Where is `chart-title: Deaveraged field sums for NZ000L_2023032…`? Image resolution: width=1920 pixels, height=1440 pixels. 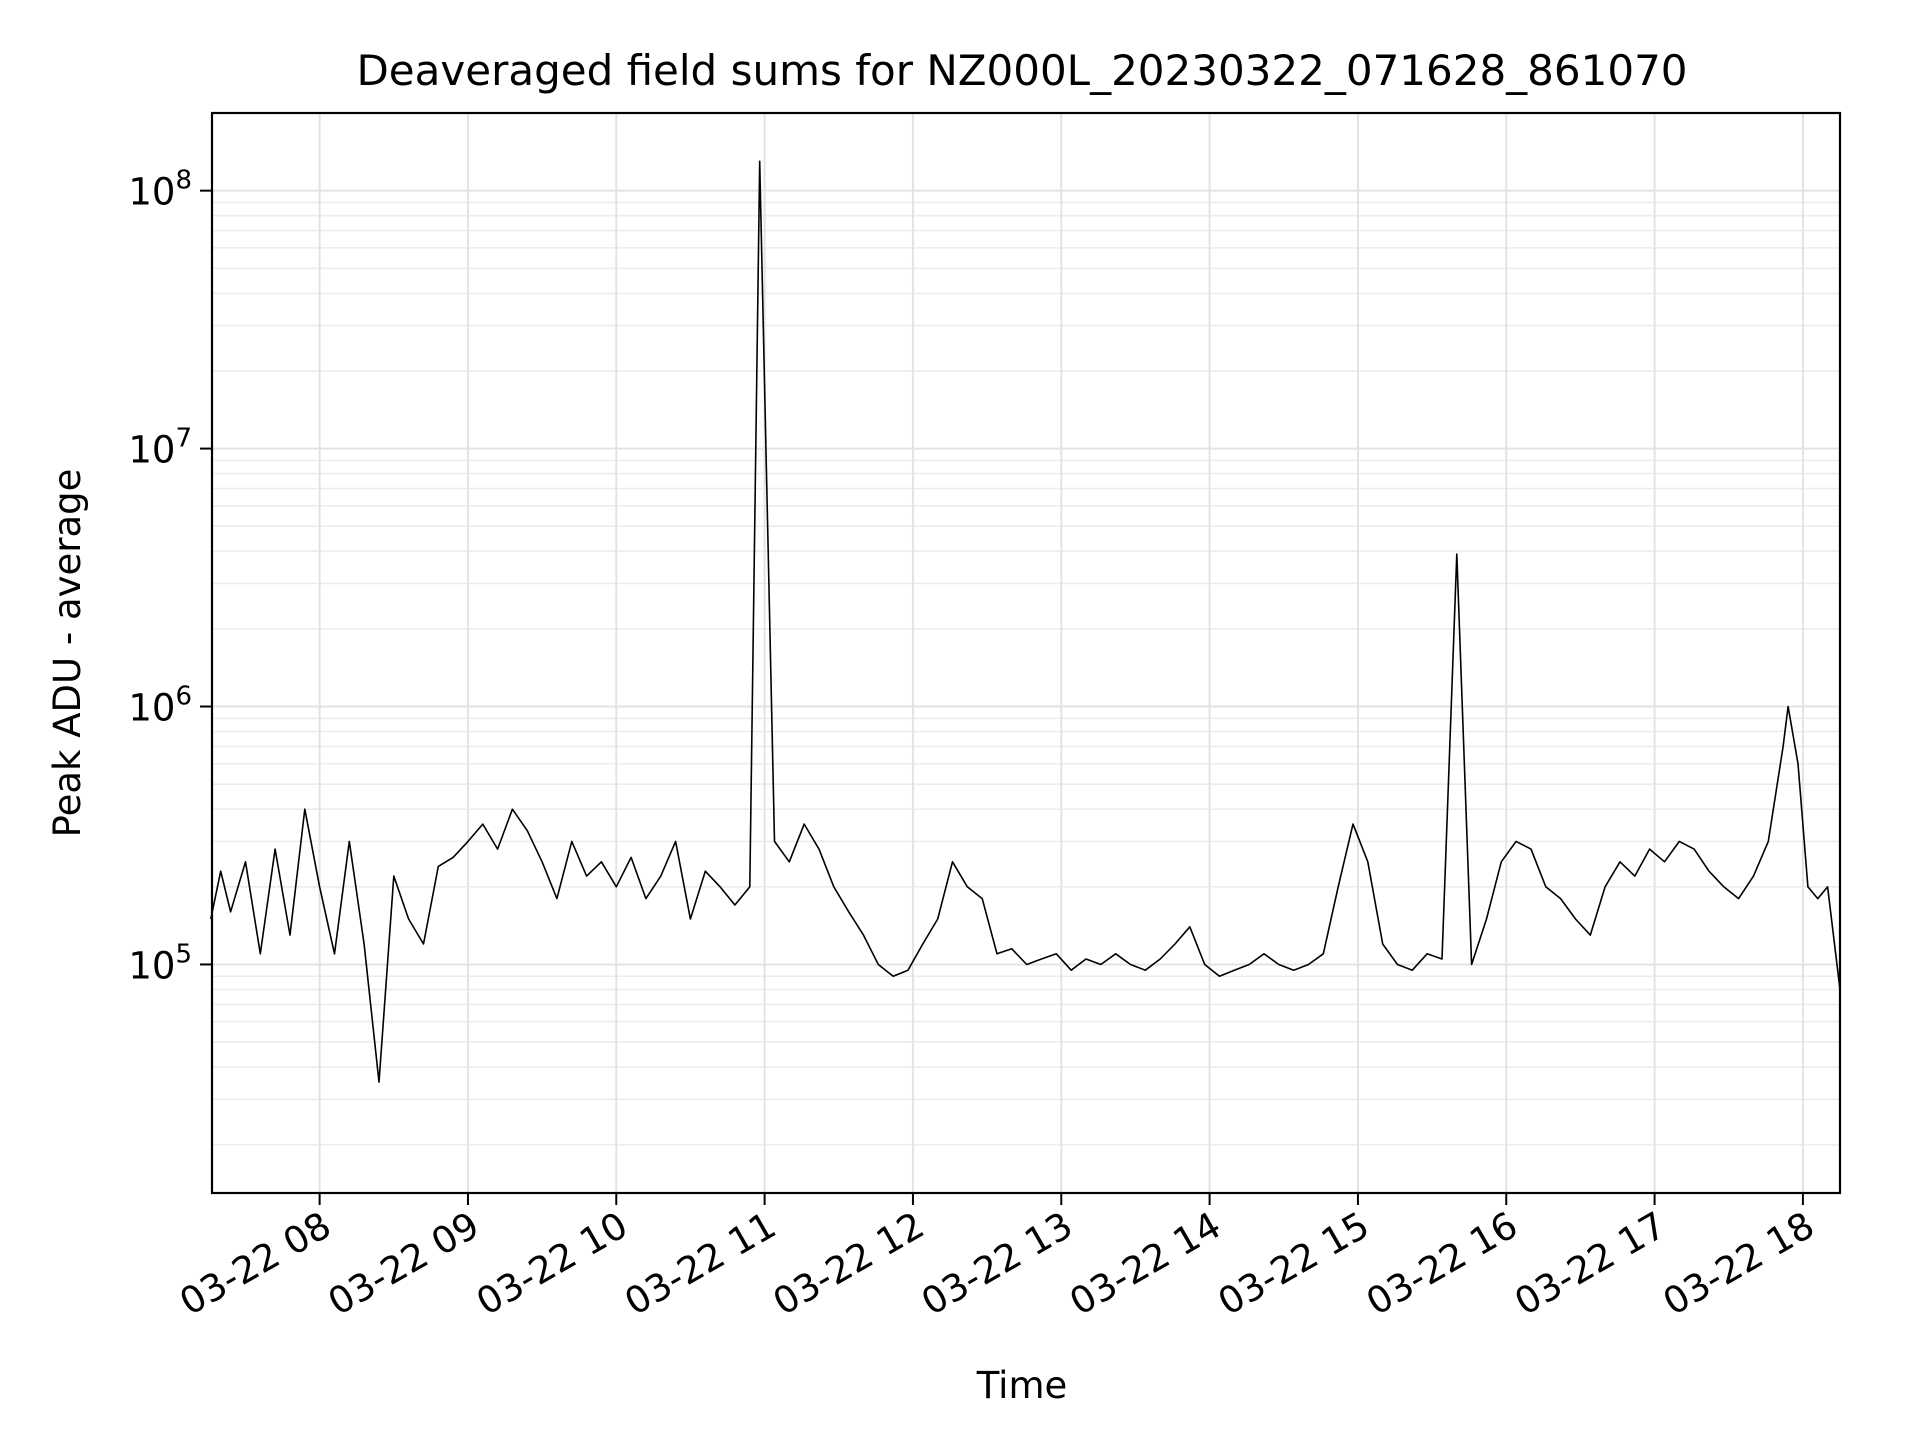
chart-title: Deaveraged field sums for NZ000L_2023032… is located at coordinates (1021, 70).